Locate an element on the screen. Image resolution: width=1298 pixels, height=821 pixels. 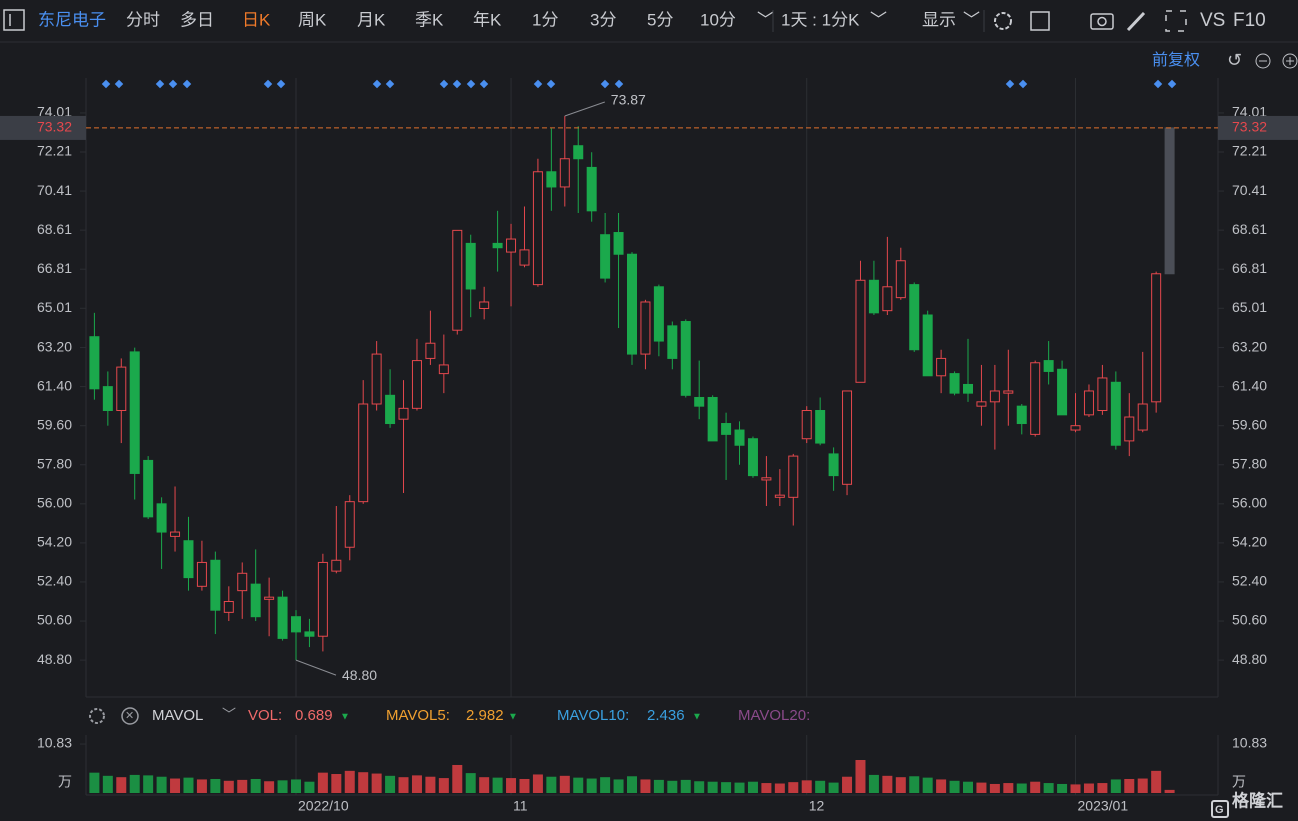
indicator-name: MAVOL is located at coordinates (177, 715).